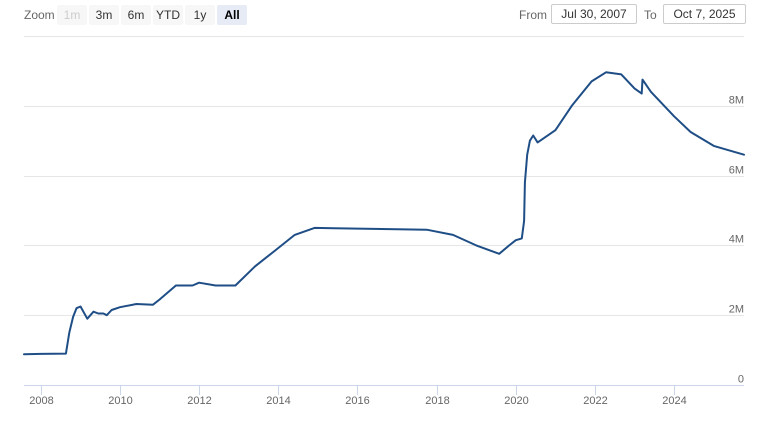  I want to click on x-tick-label: 2008, so click(41, 401).